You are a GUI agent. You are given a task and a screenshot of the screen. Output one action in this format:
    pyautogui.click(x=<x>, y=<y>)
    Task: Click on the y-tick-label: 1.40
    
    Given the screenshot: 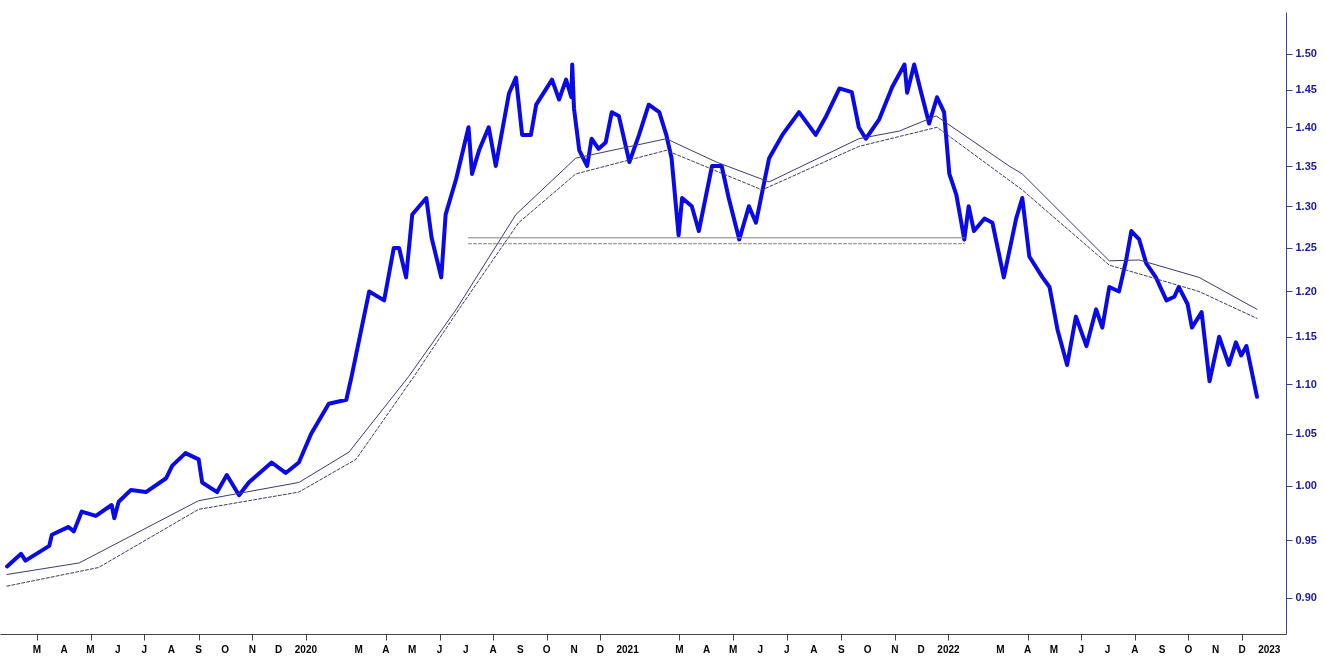 What is the action you would take?
    pyautogui.click(x=1306, y=126)
    